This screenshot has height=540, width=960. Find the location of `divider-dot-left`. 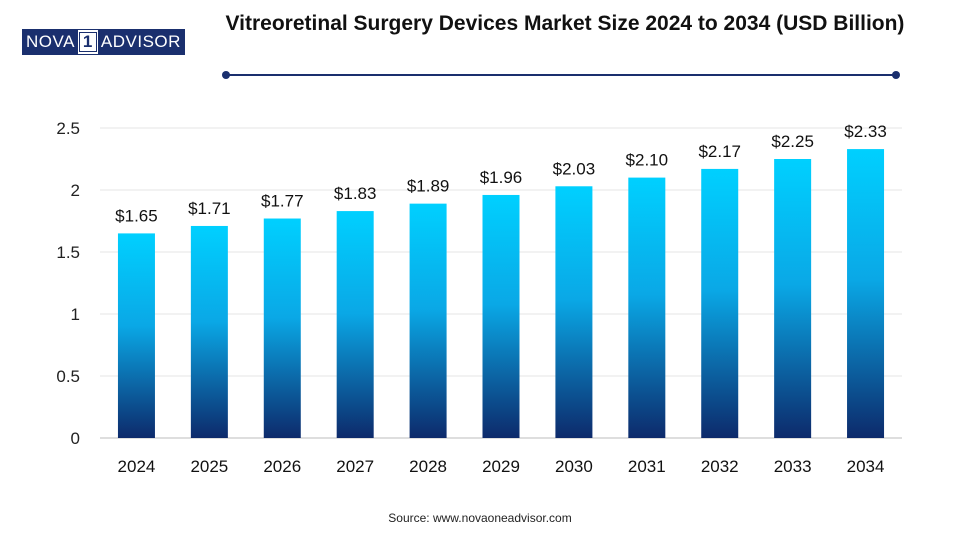

divider-dot-left is located at coordinates (226, 75).